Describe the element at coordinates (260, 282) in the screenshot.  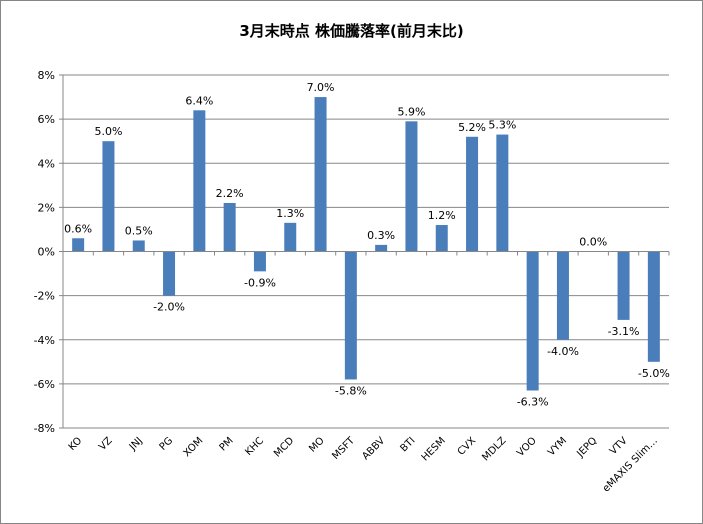
I see `data-label: -0.9%` at that location.